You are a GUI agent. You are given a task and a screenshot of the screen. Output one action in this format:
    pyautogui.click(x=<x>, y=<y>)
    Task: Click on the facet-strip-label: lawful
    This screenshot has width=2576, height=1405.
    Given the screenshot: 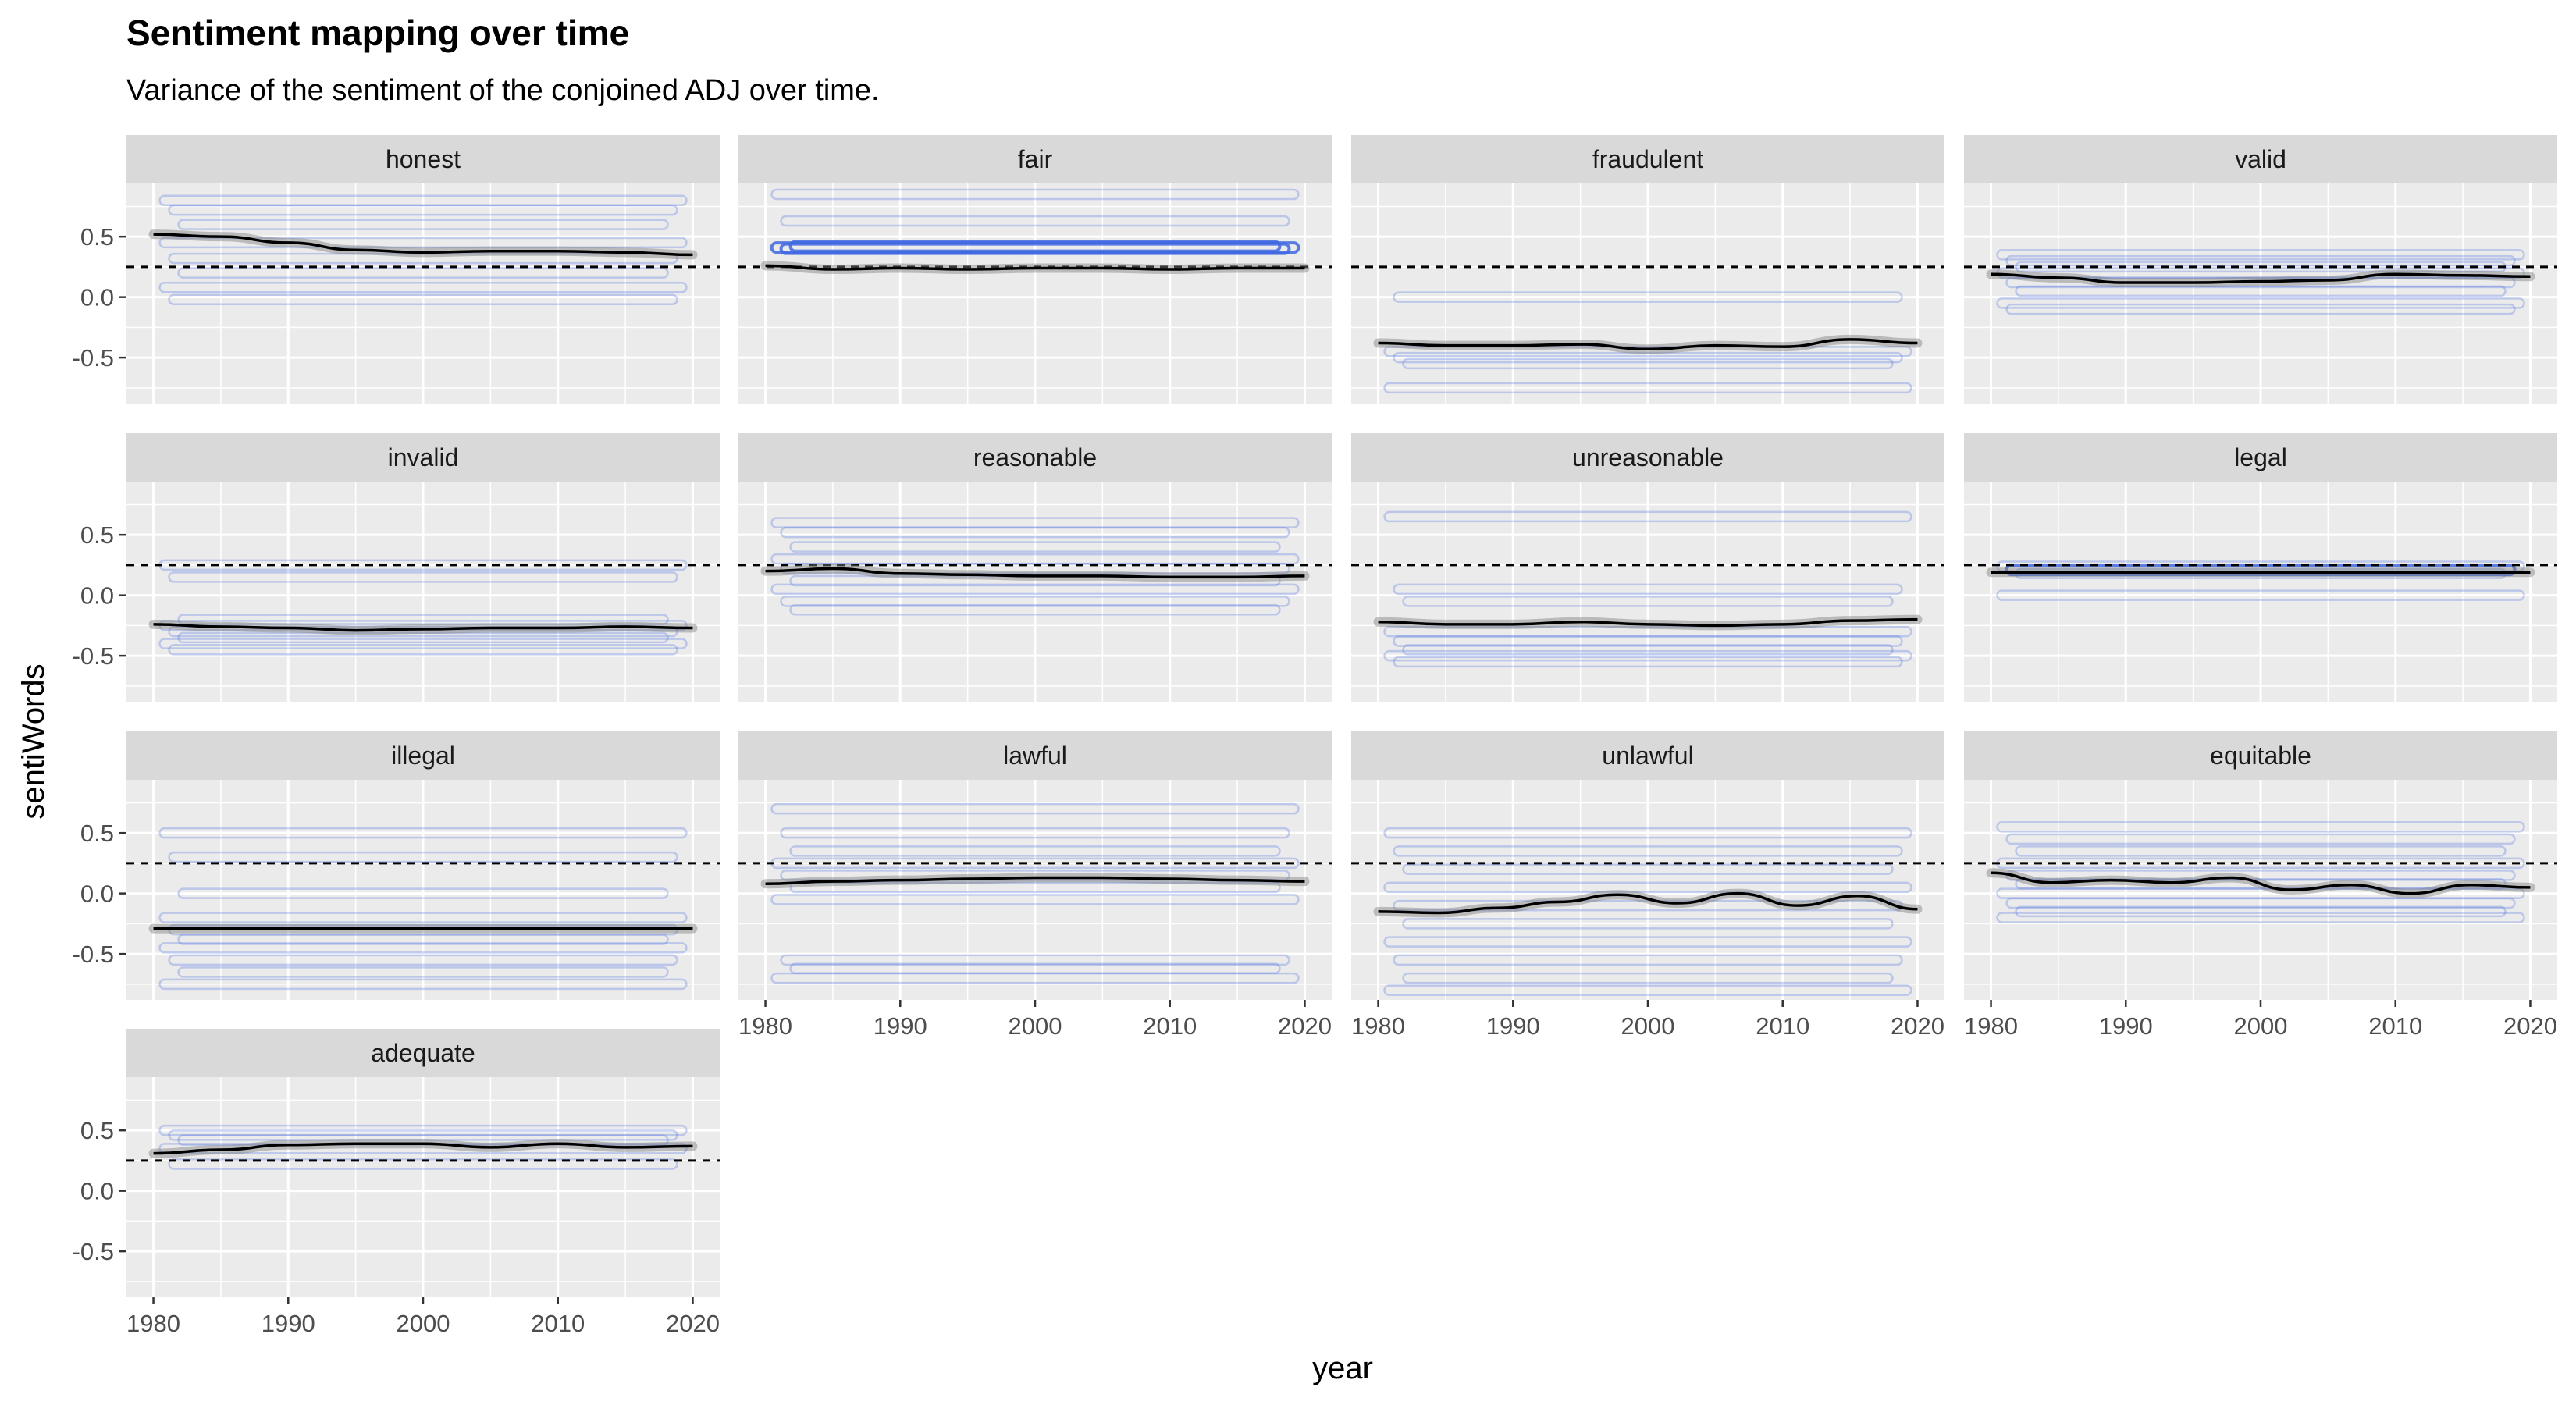 What is the action you would take?
    pyautogui.click(x=1035, y=756)
    